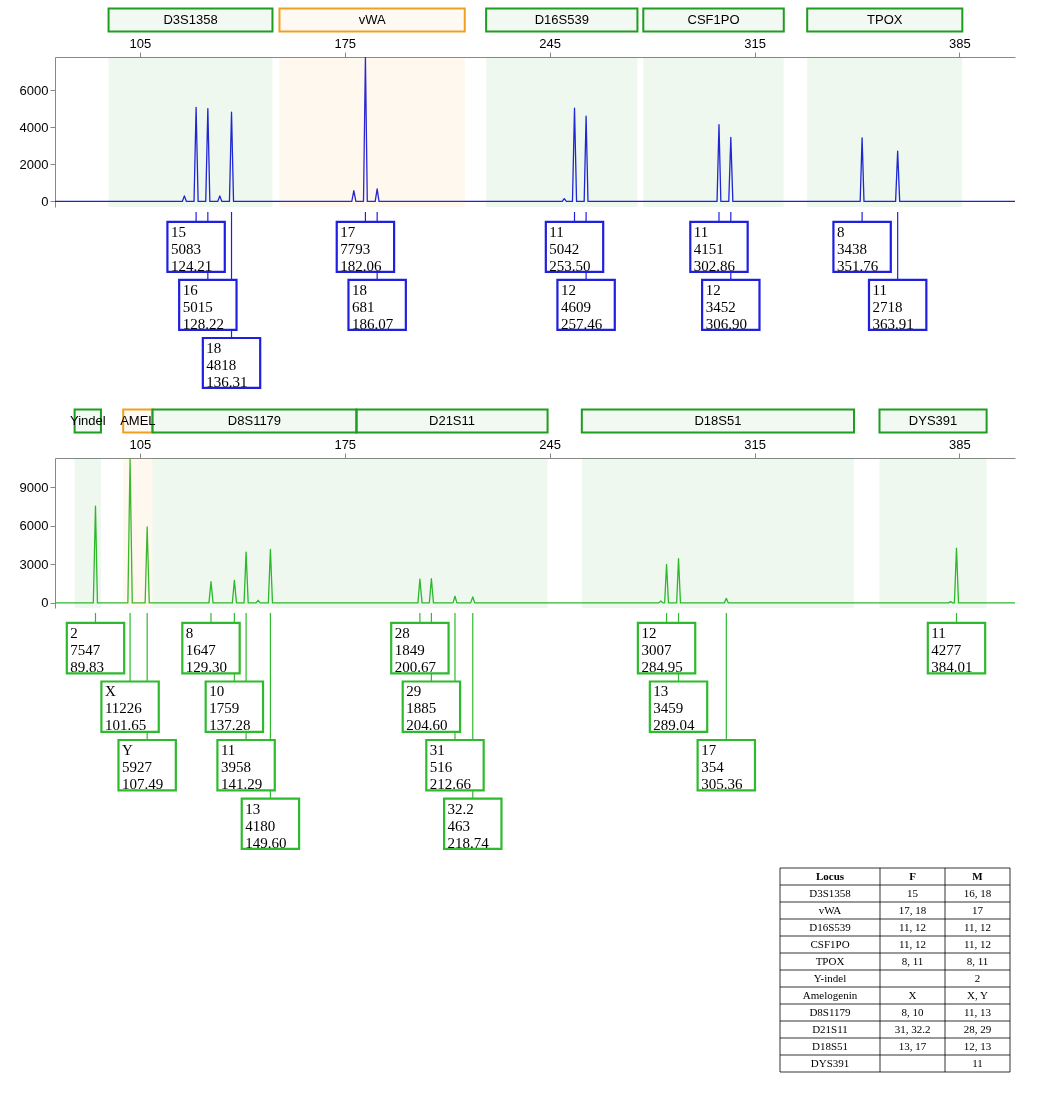  Describe the element at coordinates (830, 1045) in the screenshot. I see `category-label: D18S51` at that location.